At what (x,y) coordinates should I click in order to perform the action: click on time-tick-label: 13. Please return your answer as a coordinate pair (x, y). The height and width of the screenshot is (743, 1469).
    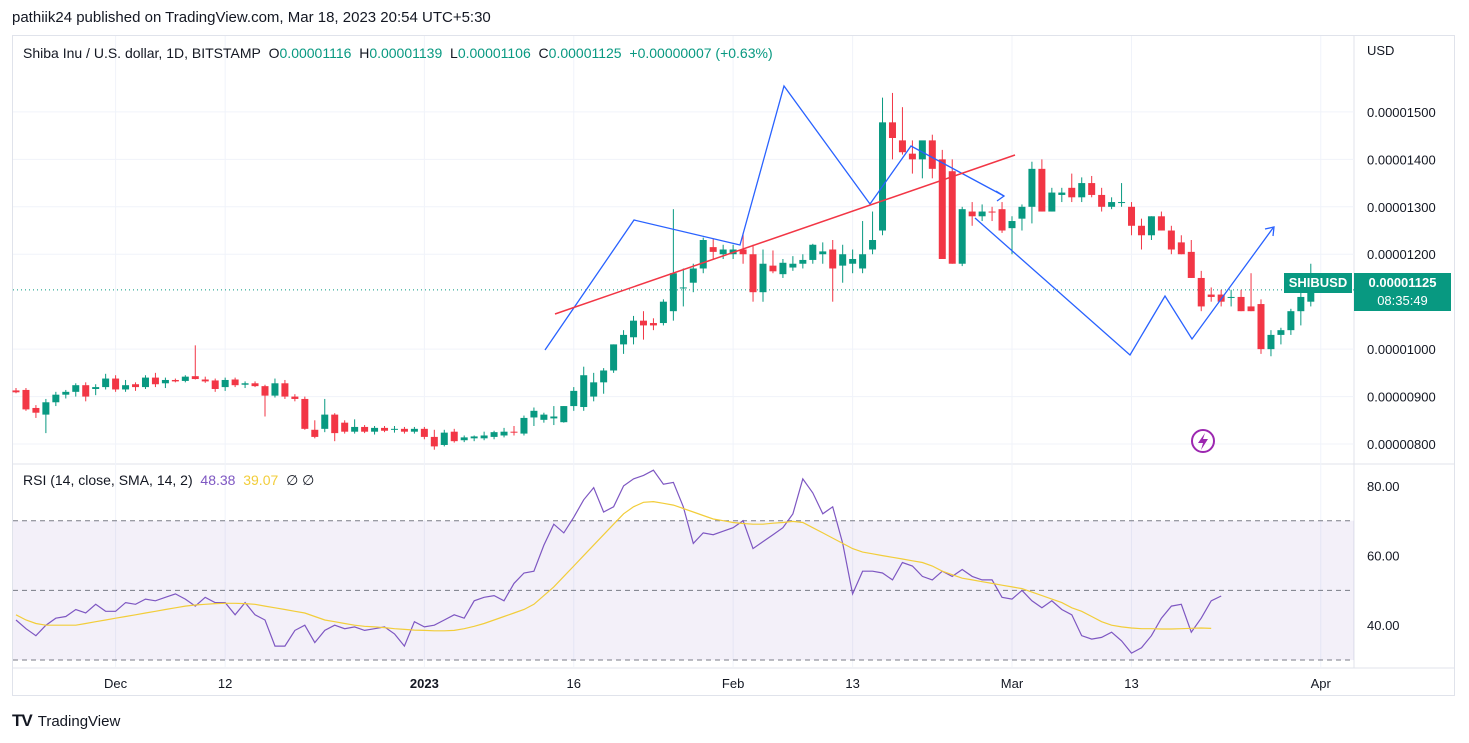
    Looking at the image, I should click on (1131, 683).